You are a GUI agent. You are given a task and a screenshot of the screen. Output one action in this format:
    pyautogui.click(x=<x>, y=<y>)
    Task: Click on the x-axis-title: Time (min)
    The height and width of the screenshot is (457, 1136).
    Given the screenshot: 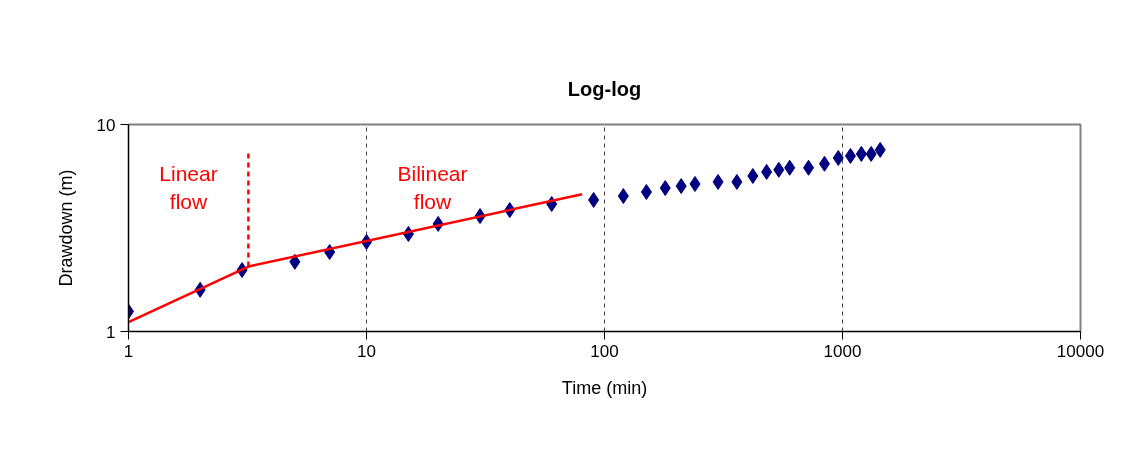 What is the action you would take?
    pyautogui.click(x=604, y=387)
    